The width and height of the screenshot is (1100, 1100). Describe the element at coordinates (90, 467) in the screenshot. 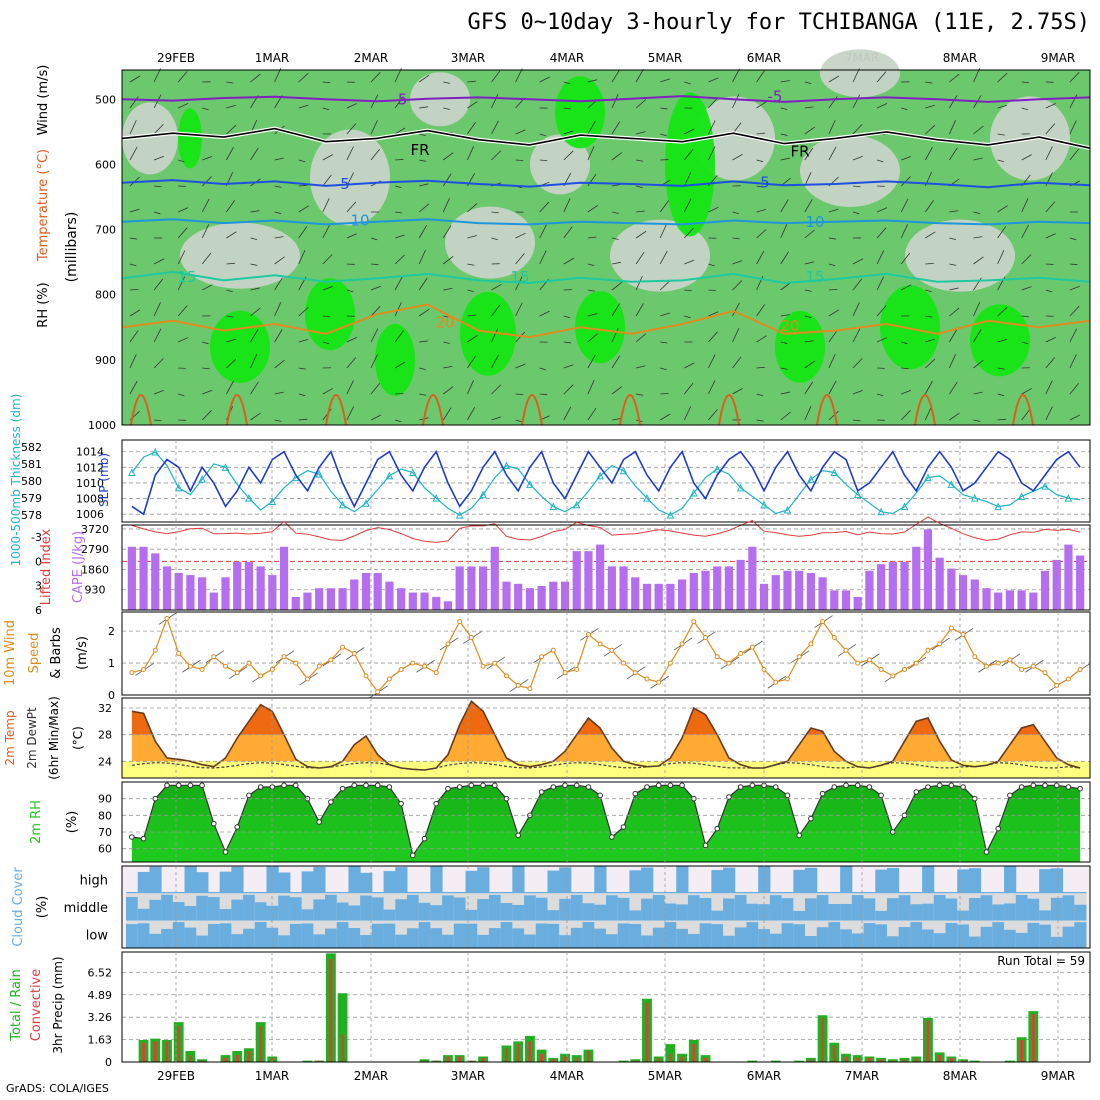

I see `slp-tick: 1012` at that location.